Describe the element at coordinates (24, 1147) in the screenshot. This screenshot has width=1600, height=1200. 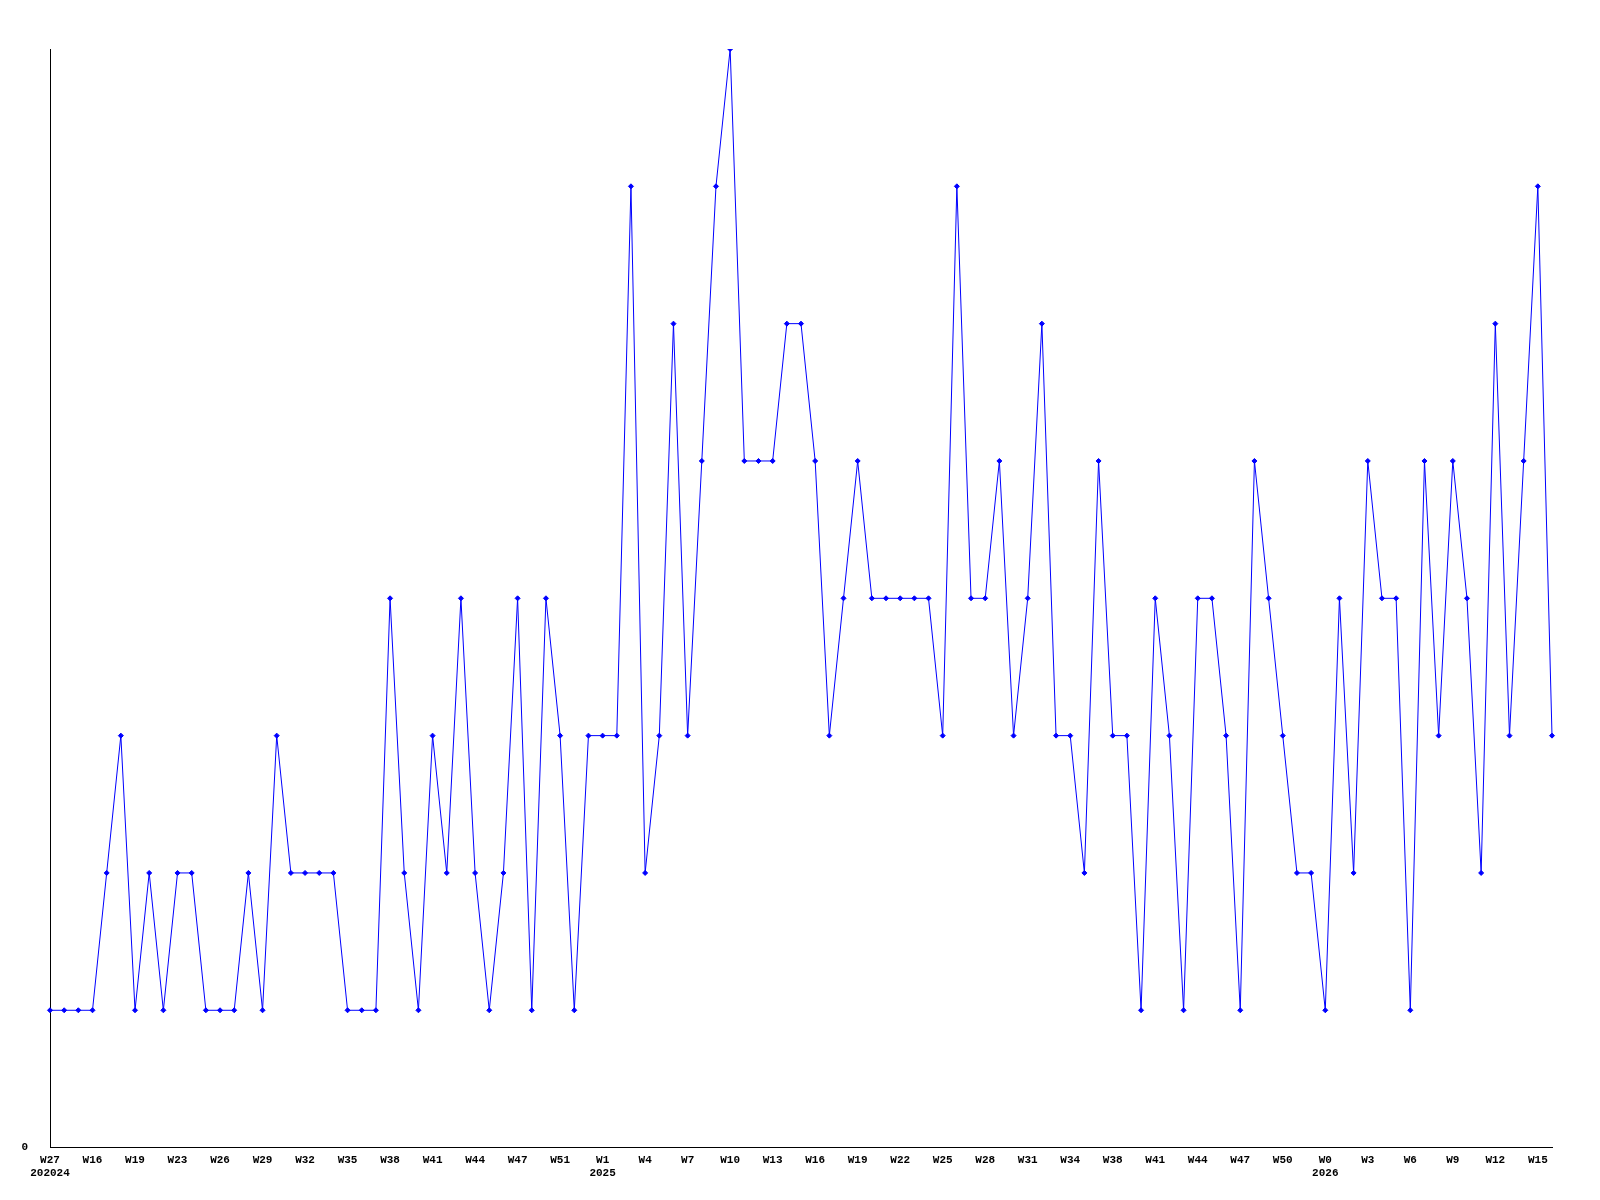
I see `text: 0` at that location.